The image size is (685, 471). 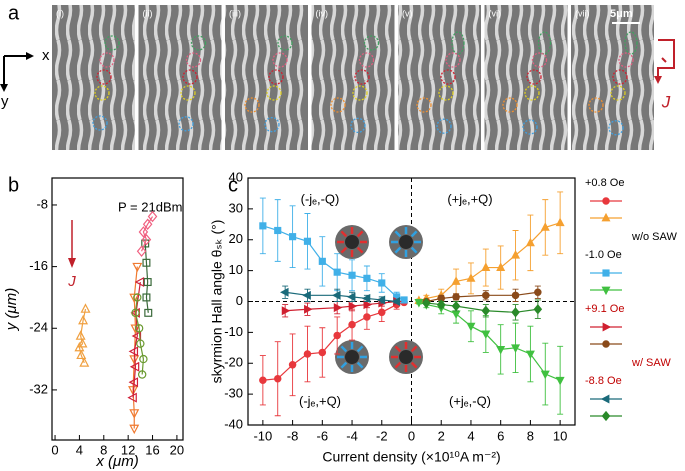 What do you see at coordinates (560, 435) in the screenshot?
I see `x-tick-label: 10` at bounding box center [560, 435].